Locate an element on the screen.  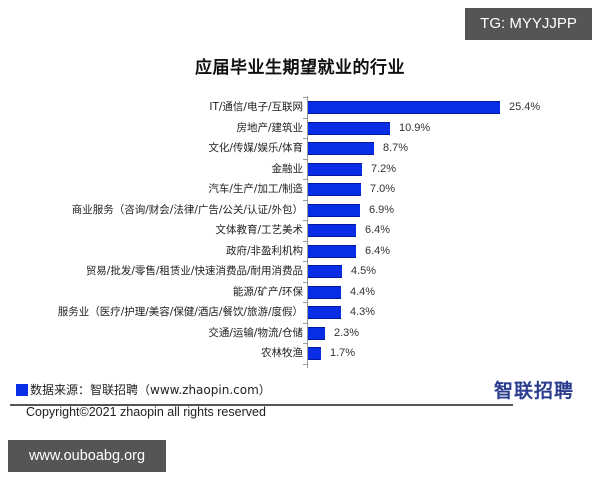
value-label: 7.0% is located at coordinates (383, 189).